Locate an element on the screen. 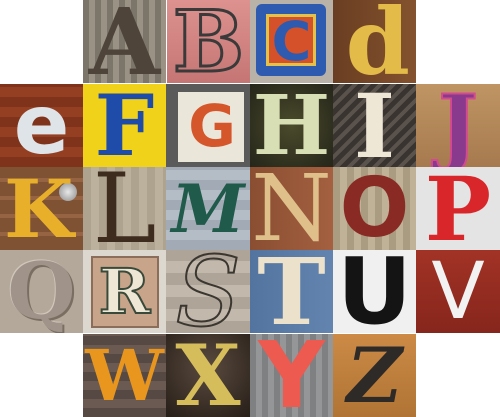  letter-u: U is located at coordinates (374, 291).